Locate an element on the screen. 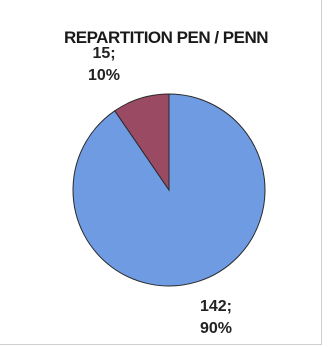 The height and width of the screenshot is (347, 332). data-label-slice-2-value: 15; is located at coordinates (104, 53).